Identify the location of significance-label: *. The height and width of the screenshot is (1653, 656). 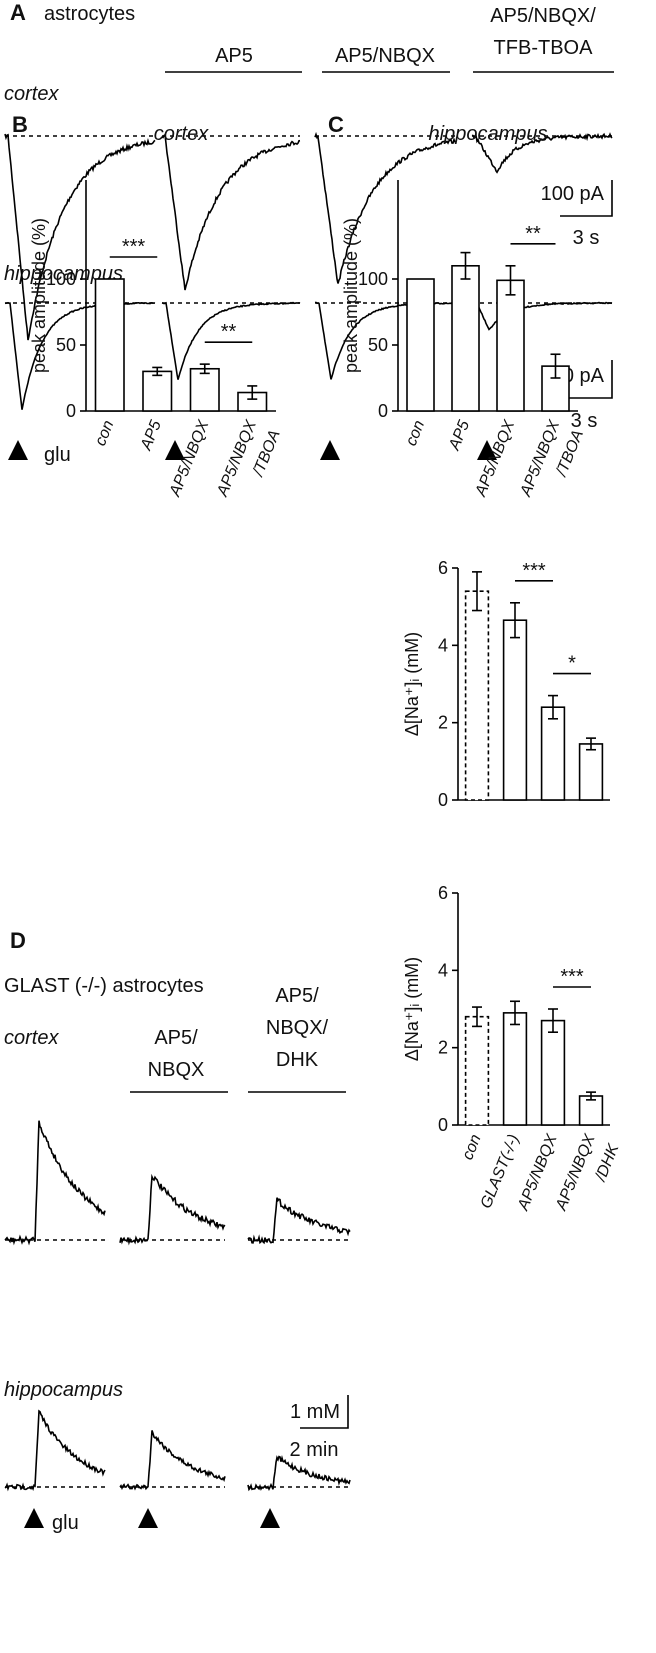
(572, 664).